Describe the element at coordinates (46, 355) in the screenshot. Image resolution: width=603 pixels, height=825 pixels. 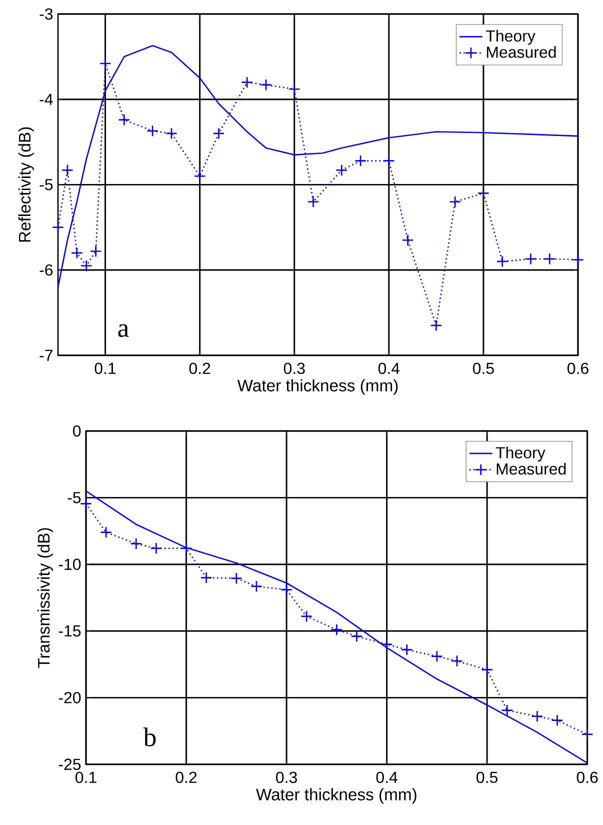
I see `y-tick-label: -7` at that location.